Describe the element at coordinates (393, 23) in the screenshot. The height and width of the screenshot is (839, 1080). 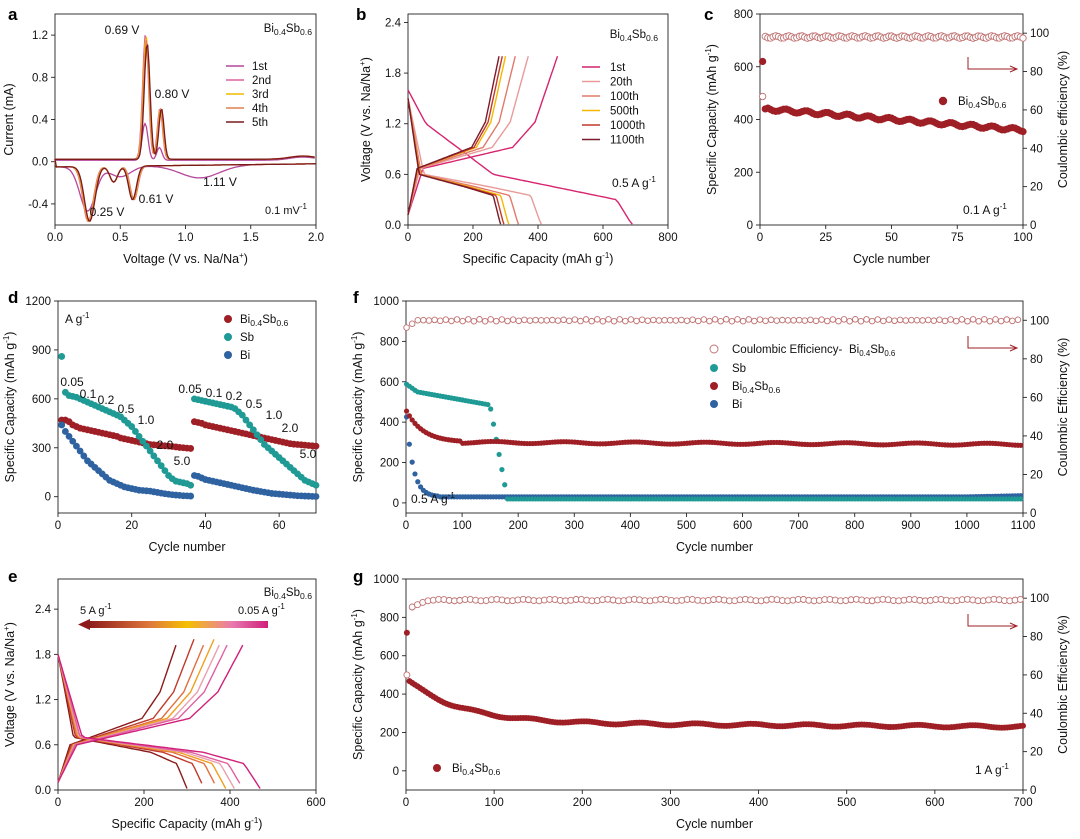
I see `y-tick-label-b: 2.4` at that location.